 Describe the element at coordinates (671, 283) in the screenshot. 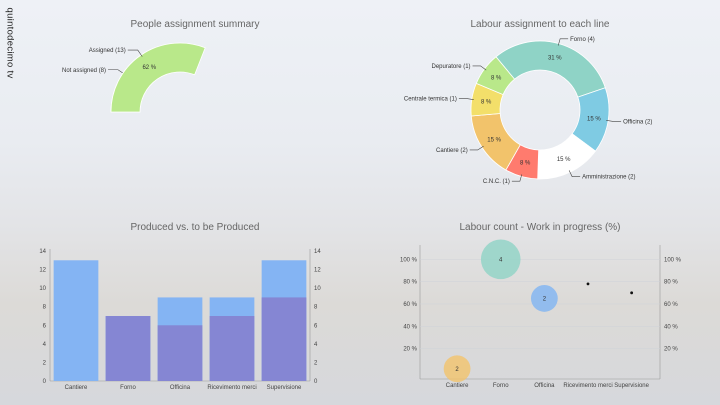

I see `wip-y-tick-right: 80 %` at that location.